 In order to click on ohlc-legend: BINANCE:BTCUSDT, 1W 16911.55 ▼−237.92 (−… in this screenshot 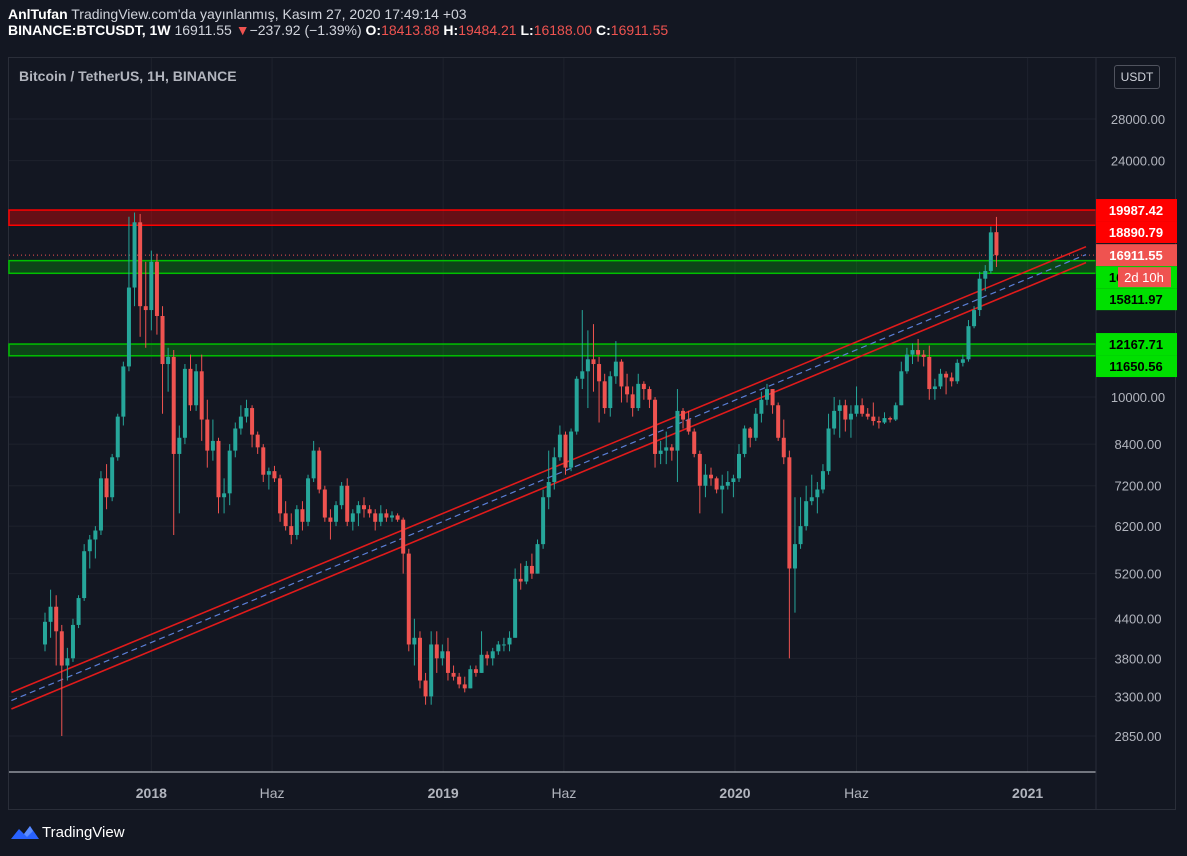, I will do `click(338, 30)`.